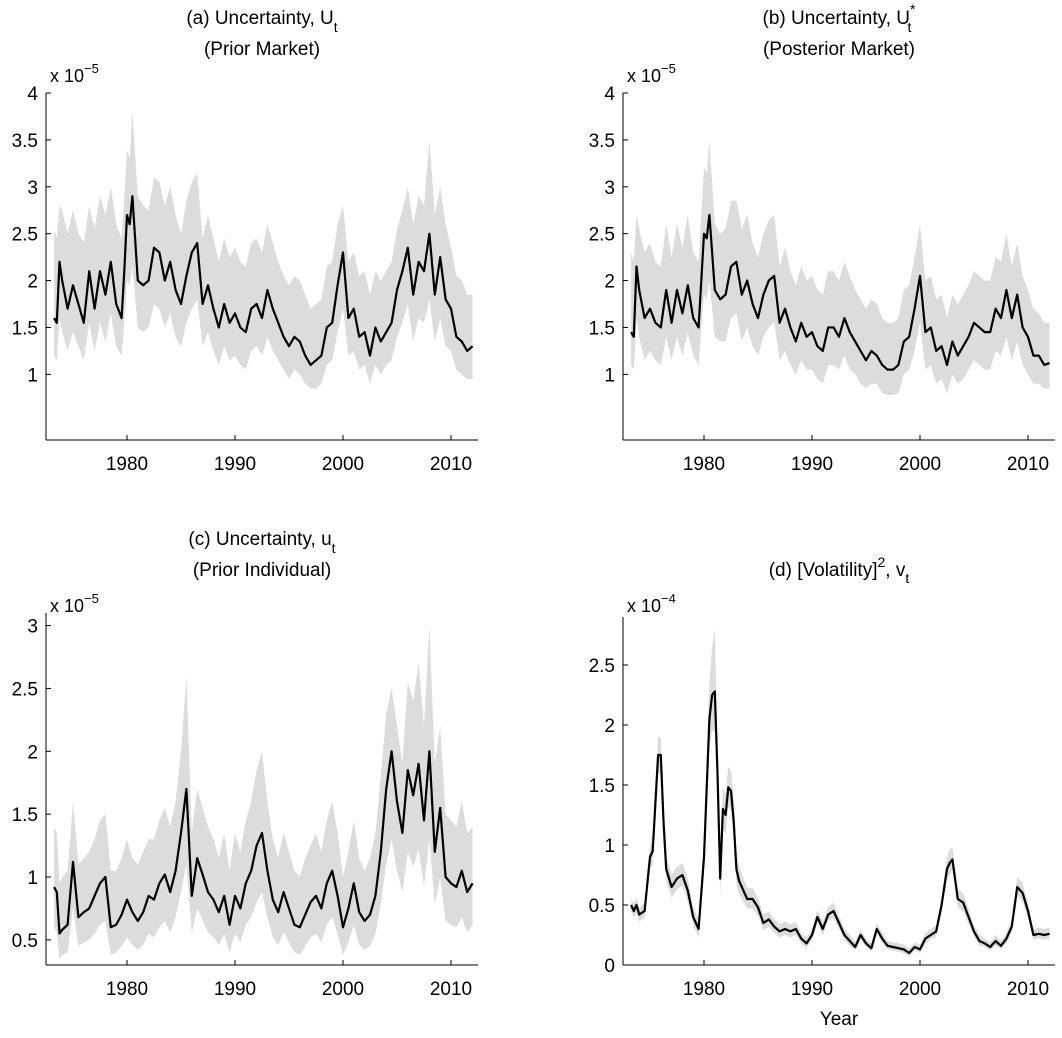 This screenshot has width=1062, height=1038. What do you see at coordinates (261, 542) in the screenshot?
I see `chart-title: (c) Uncertainty, ut` at bounding box center [261, 542].